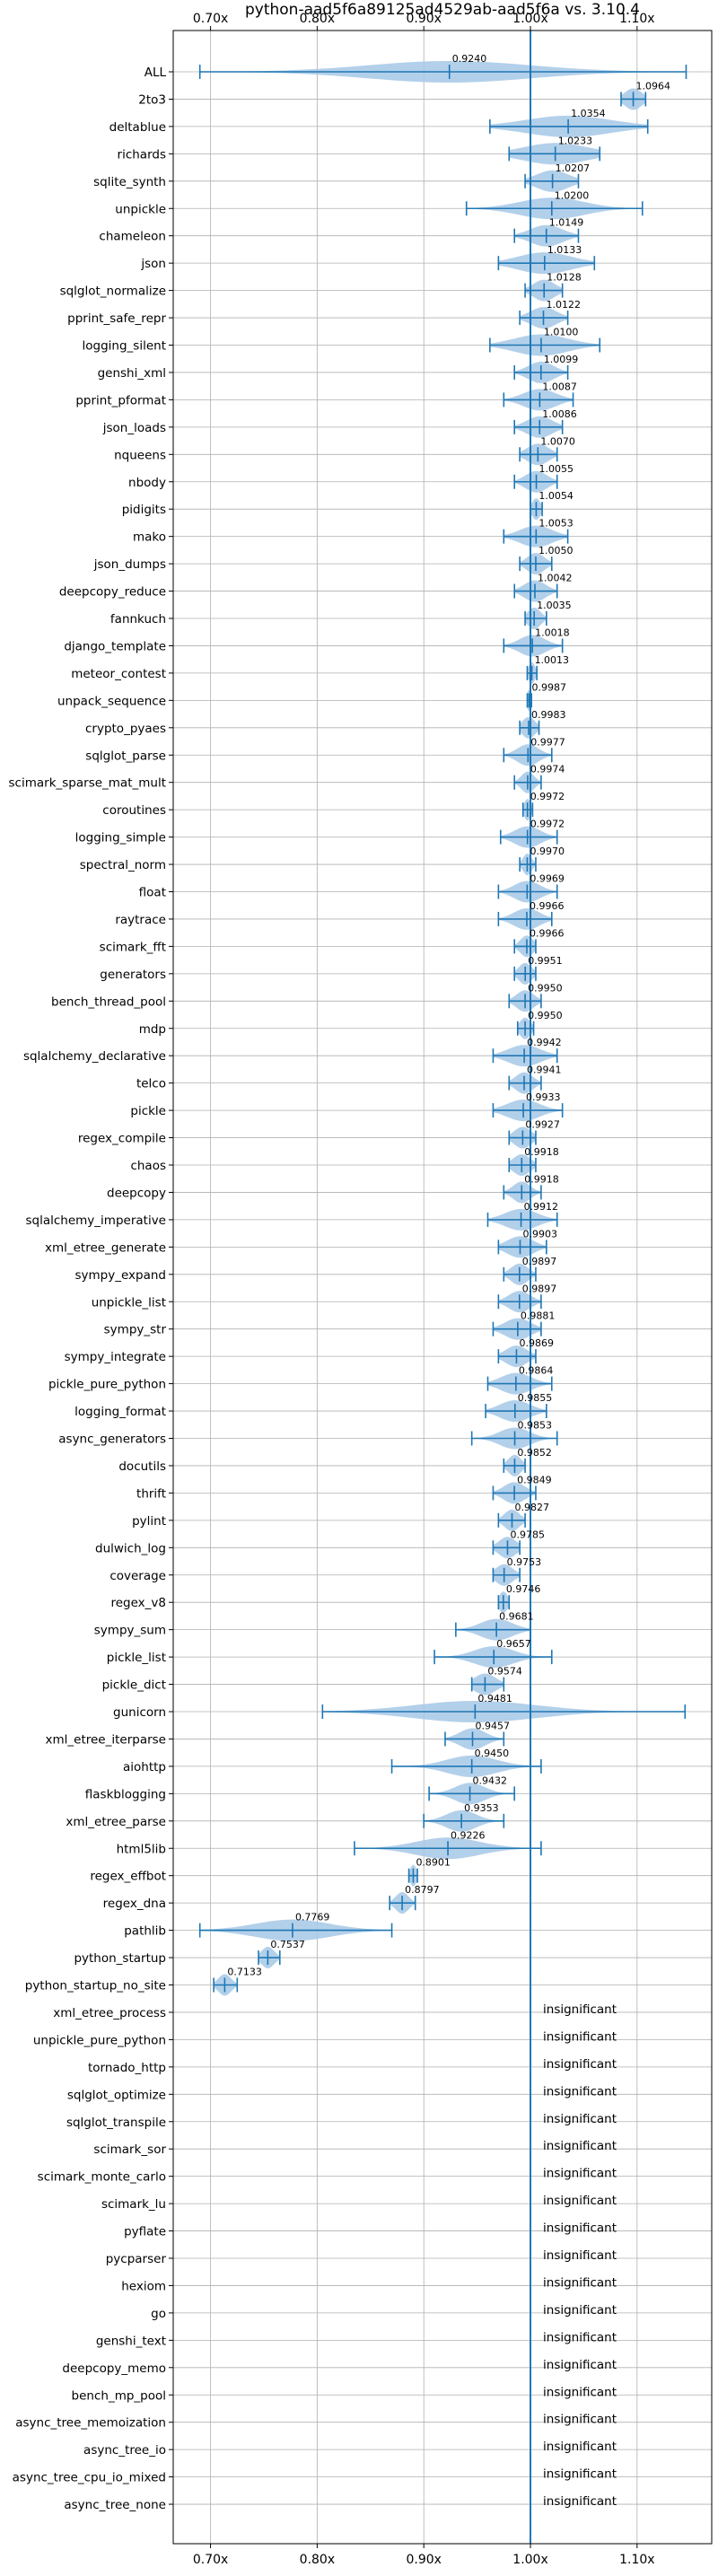  I want to click on x-tick-label-bottom: 1.00x, so click(529, 2560).